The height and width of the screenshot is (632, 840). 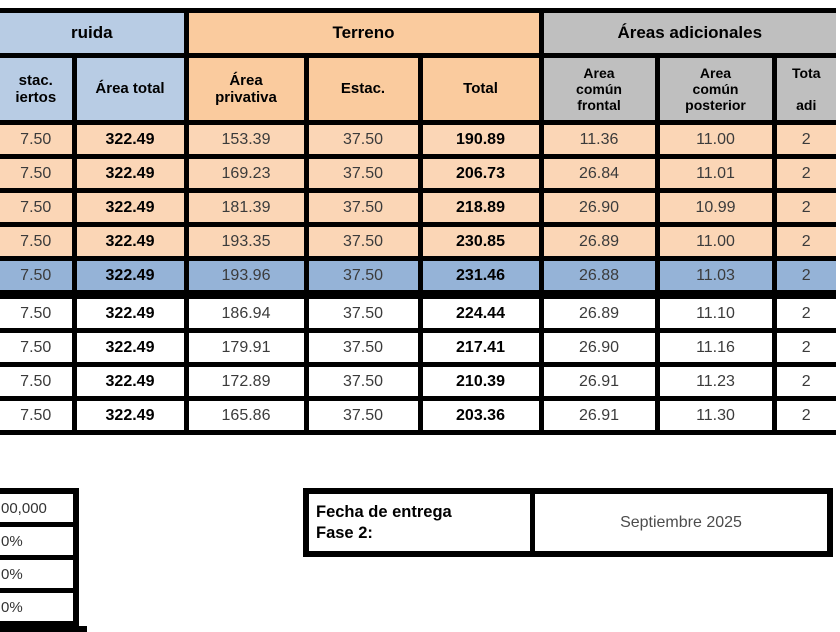 I want to click on delivery-date-box: Fecha de entrega Fase 2: Septiembre 2025, so click(x=568, y=522).